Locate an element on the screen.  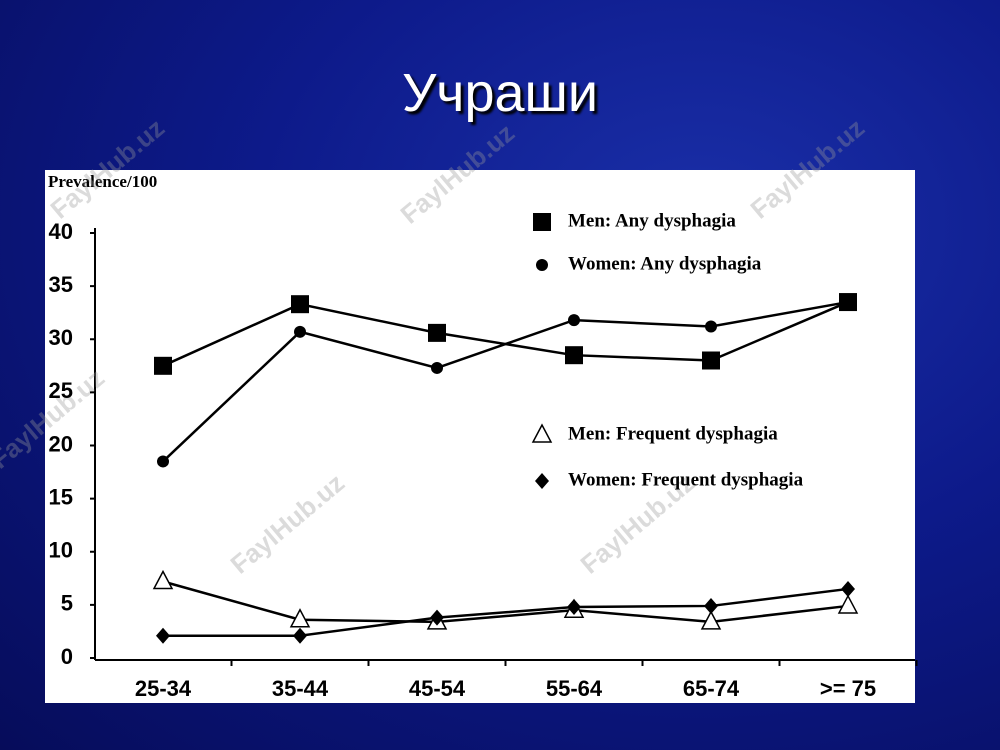
legend-label: Women: Frequent dysphagia is located at coordinates (686, 479).